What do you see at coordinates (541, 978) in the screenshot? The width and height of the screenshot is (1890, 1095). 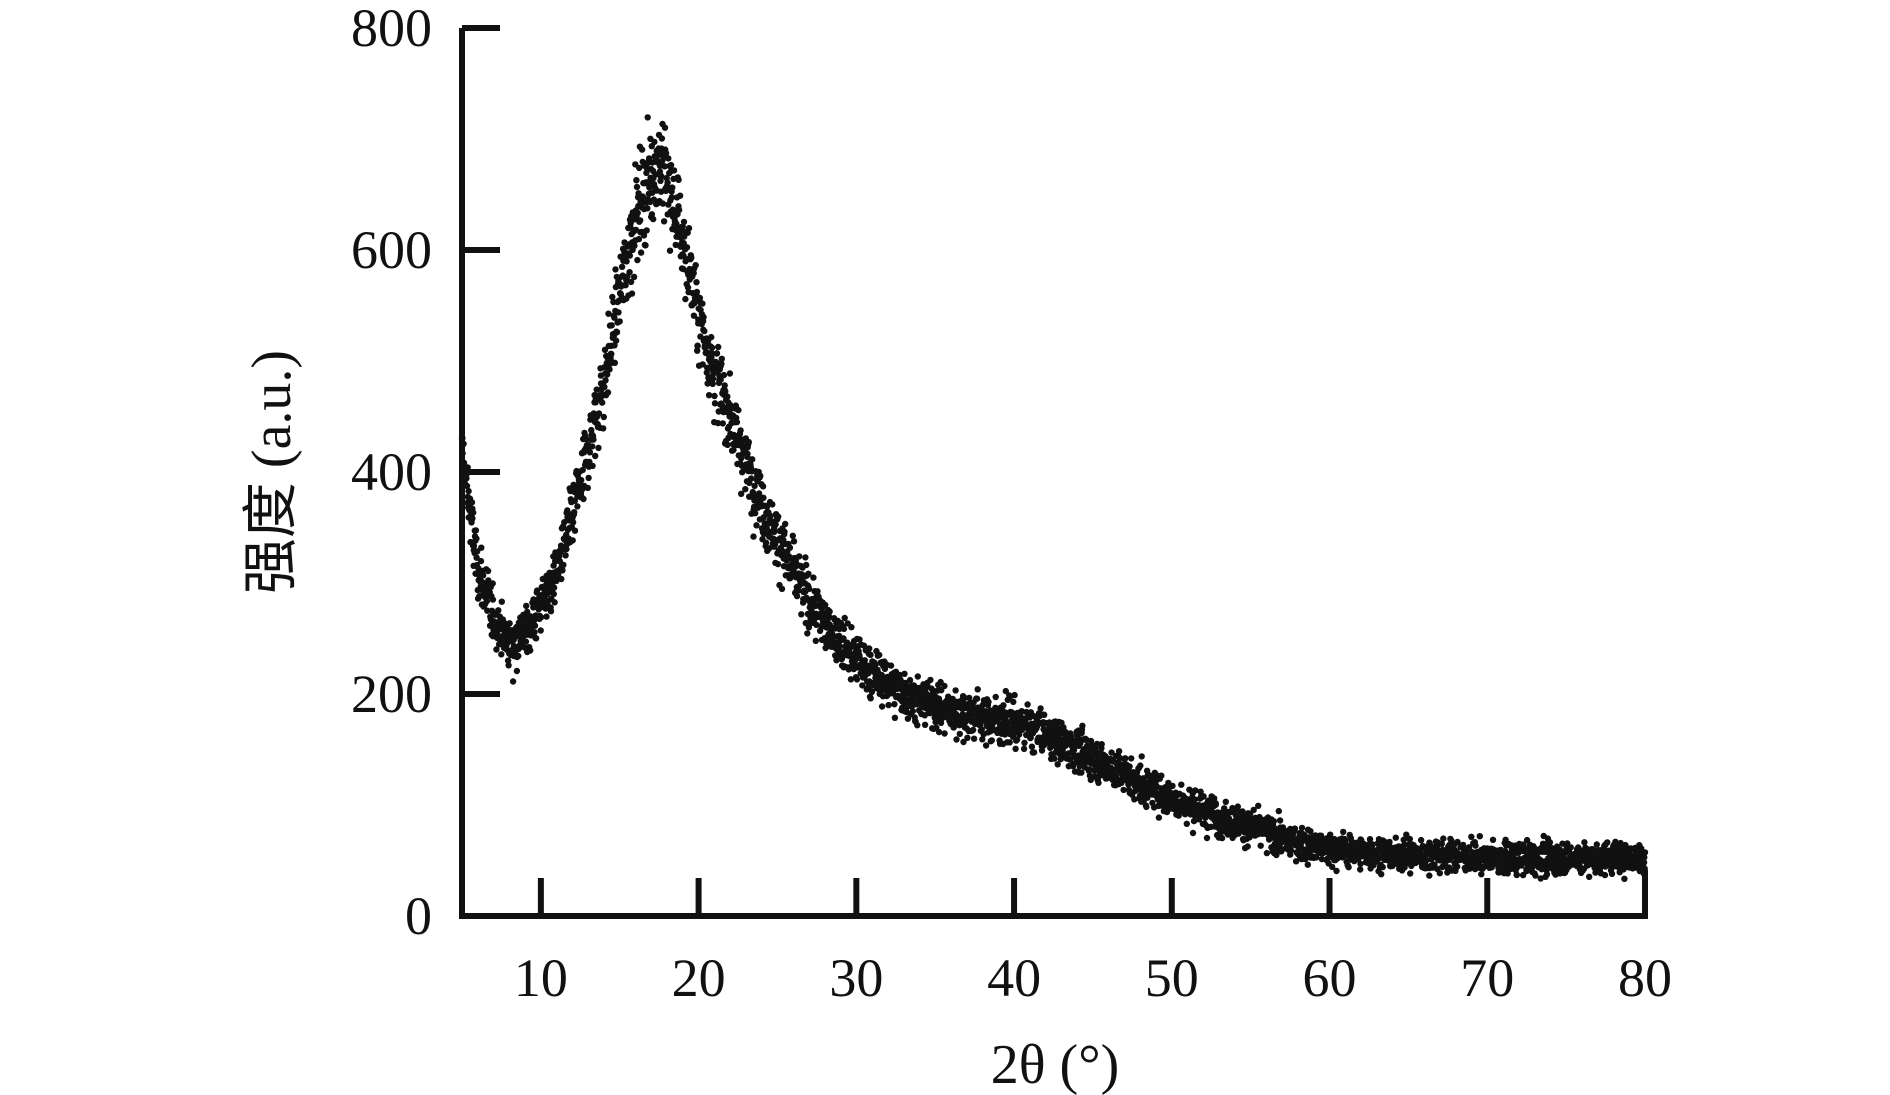 I see `x-tick-label: 10` at bounding box center [541, 978].